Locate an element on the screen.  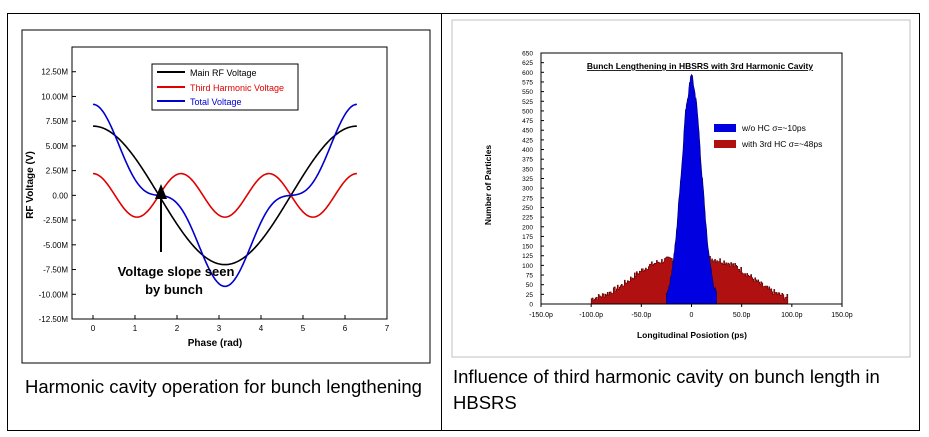
left-y-tick-label: 10.00M is located at coordinates (54, 96).